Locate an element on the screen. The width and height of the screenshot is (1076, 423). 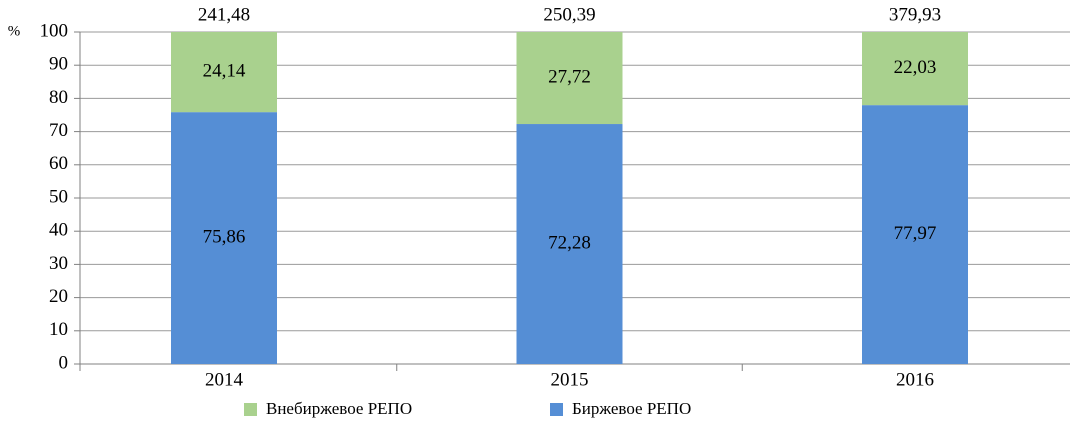
legend-label: Биржевое РЕПО is located at coordinates (631, 408).